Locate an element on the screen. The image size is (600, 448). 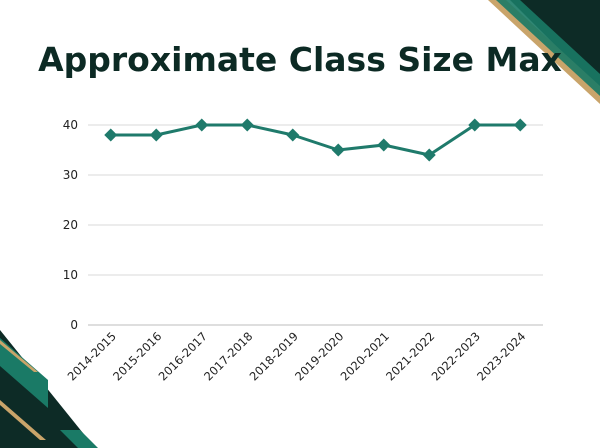
y-tick-label: 40 is located at coordinates (70, 125).